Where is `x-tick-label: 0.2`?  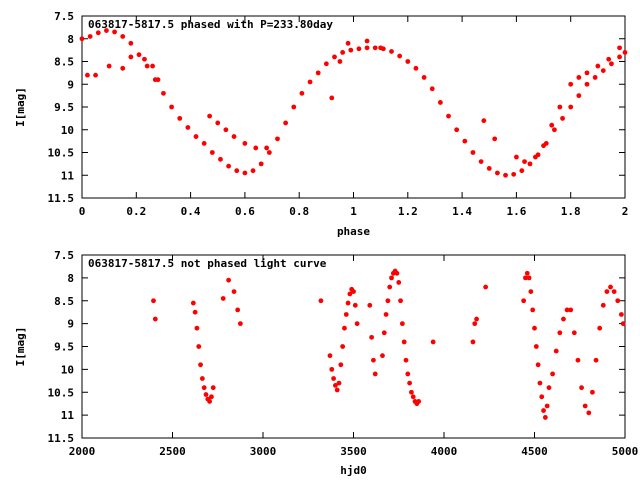
x-tick-label: 0.2 is located at coordinates (136, 211).